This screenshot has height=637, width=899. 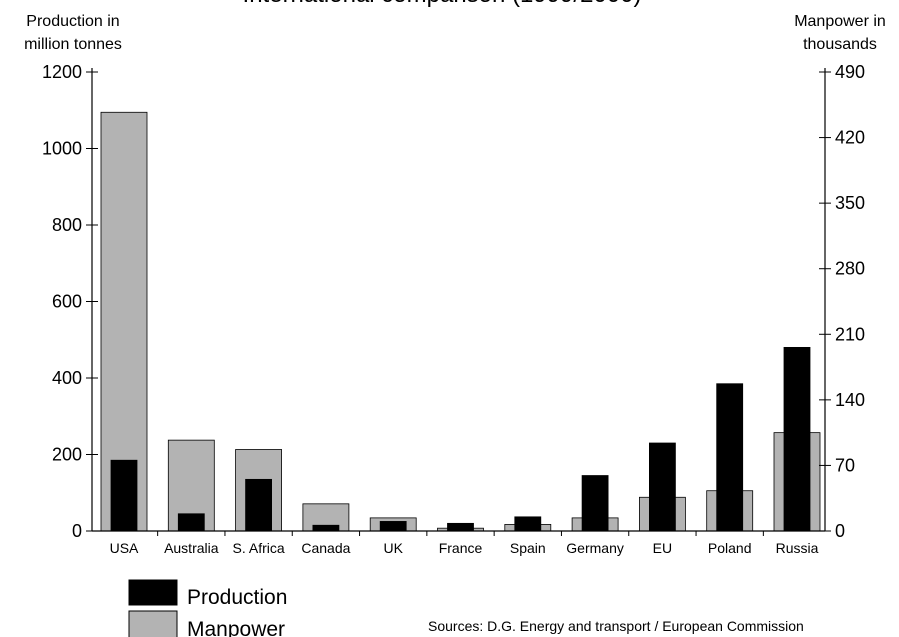 I want to click on legend: Production Manpower, so click(x=207, y=608).